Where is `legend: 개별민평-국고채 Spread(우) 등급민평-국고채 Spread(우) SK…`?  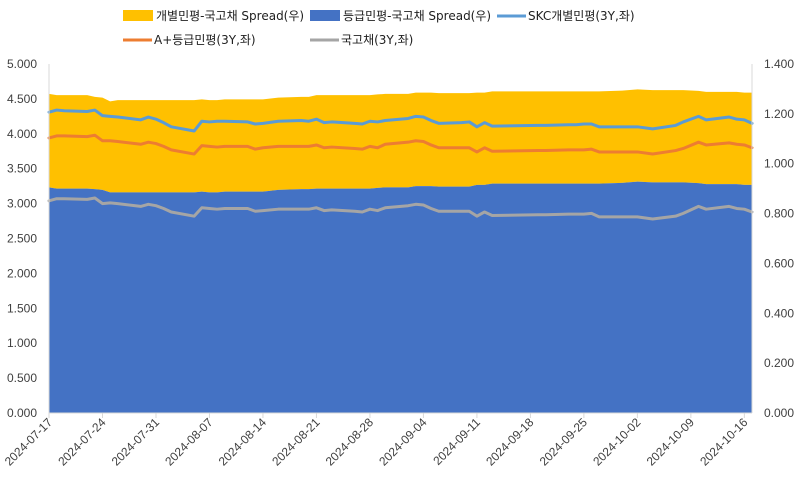 legend: 개별민평-국고채 Spread(우) 등급민평-국고채 Spread(우) SK… is located at coordinates (379, 28).